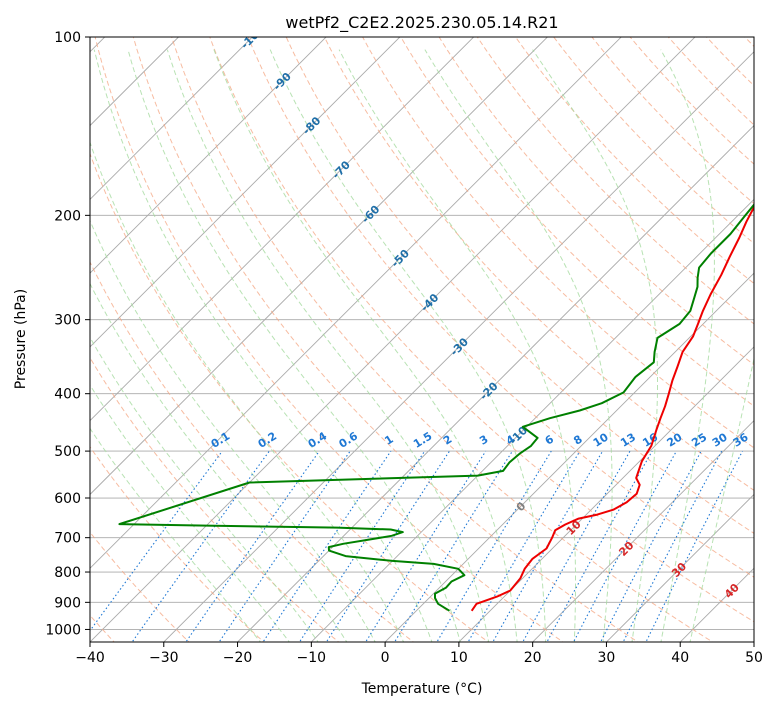 This screenshot has height=708, width=775. Describe the element at coordinates (90, 658) in the screenshot. I see `x-tick-label: −40` at that location.